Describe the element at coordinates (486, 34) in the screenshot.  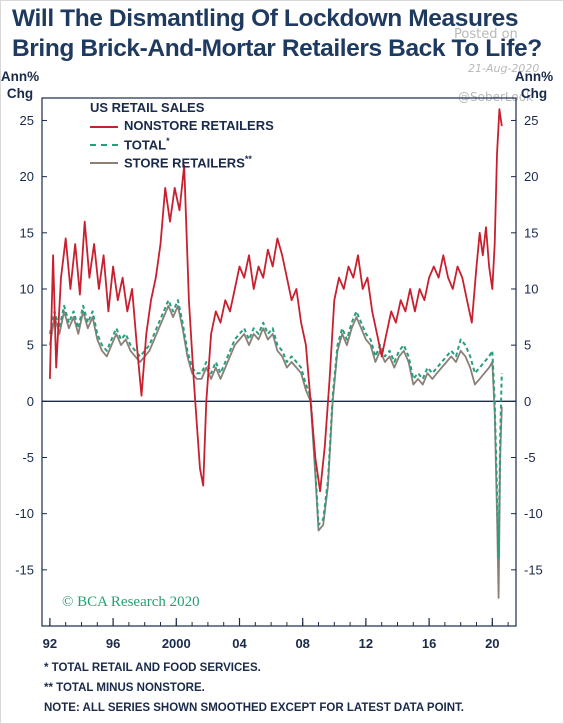
I see `watermark-posted: Posted on` at that location.